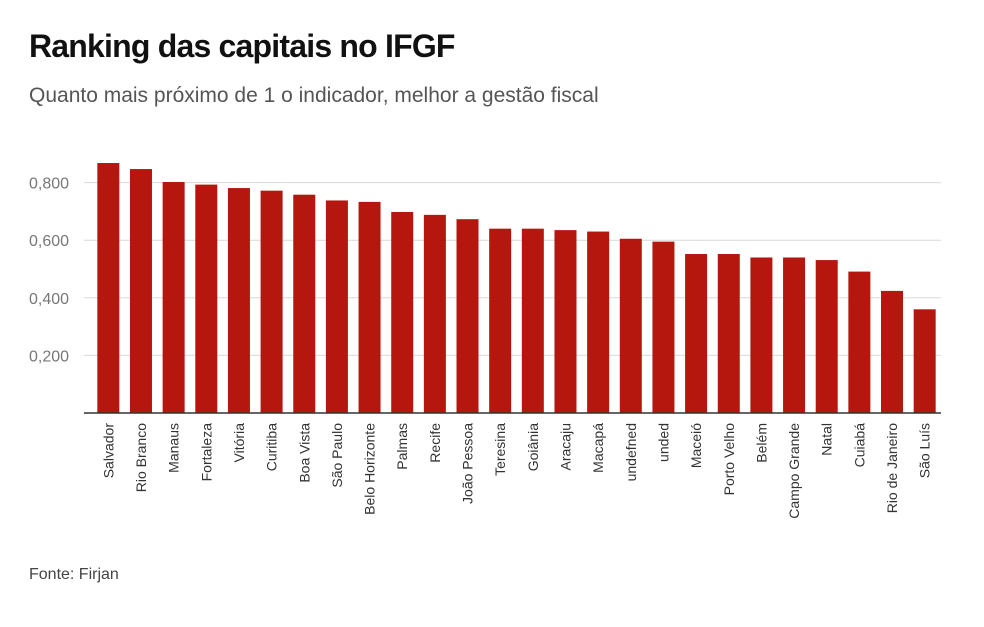  What do you see at coordinates (598, 448) in the screenshot?
I see `x-tick-label: Macapá` at bounding box center [598, 448].